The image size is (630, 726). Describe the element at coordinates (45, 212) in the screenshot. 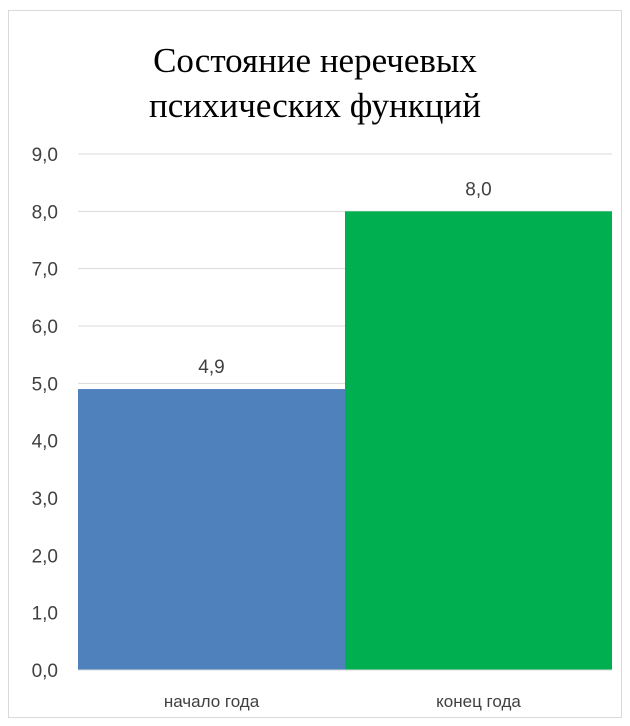

I see `y-tick-label: 8,0` at that location.